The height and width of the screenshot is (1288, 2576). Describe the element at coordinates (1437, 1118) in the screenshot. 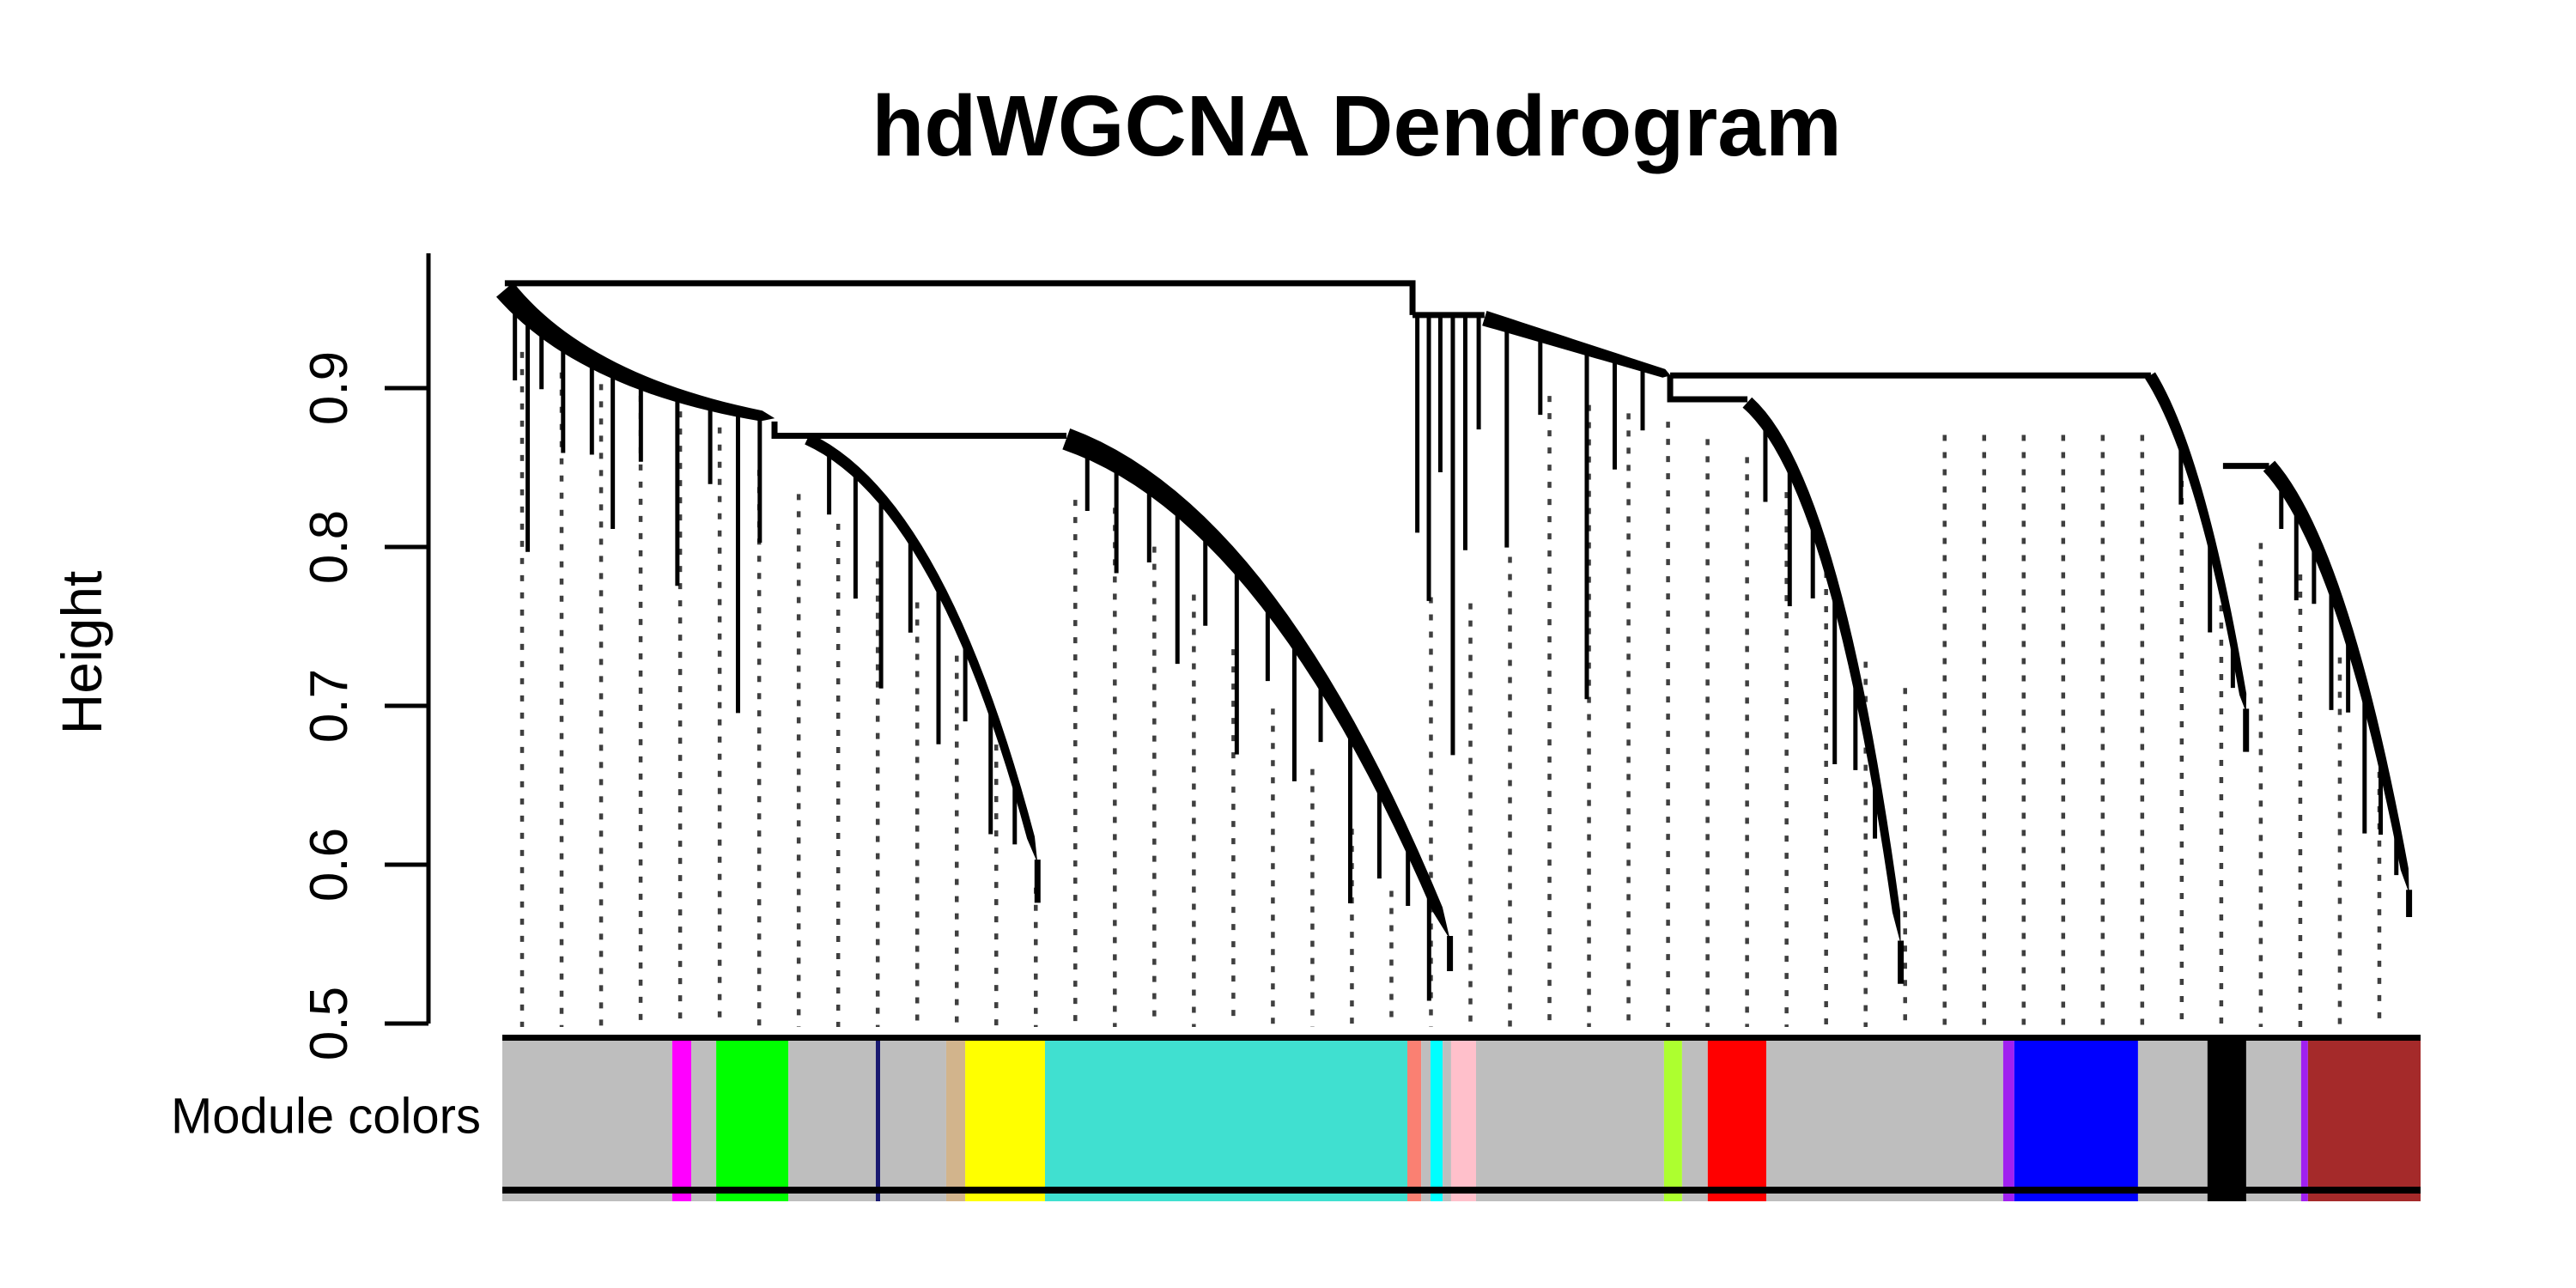

I see `module-segment-cyan` at that location.